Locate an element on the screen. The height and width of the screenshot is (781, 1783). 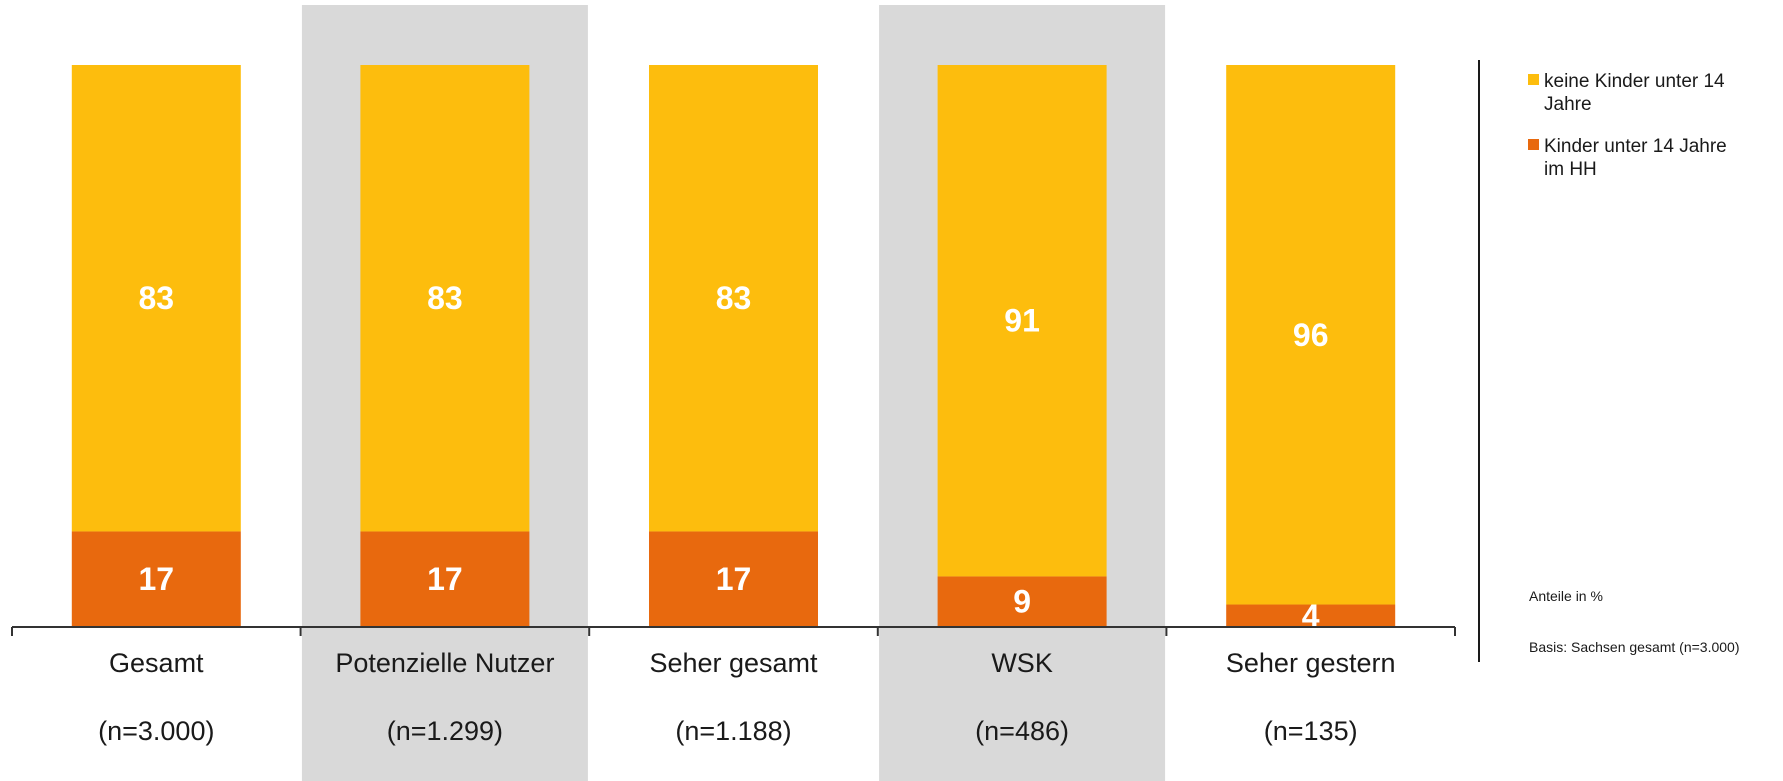
units-note: Anteile in % is located at coordinates (1566, 596).